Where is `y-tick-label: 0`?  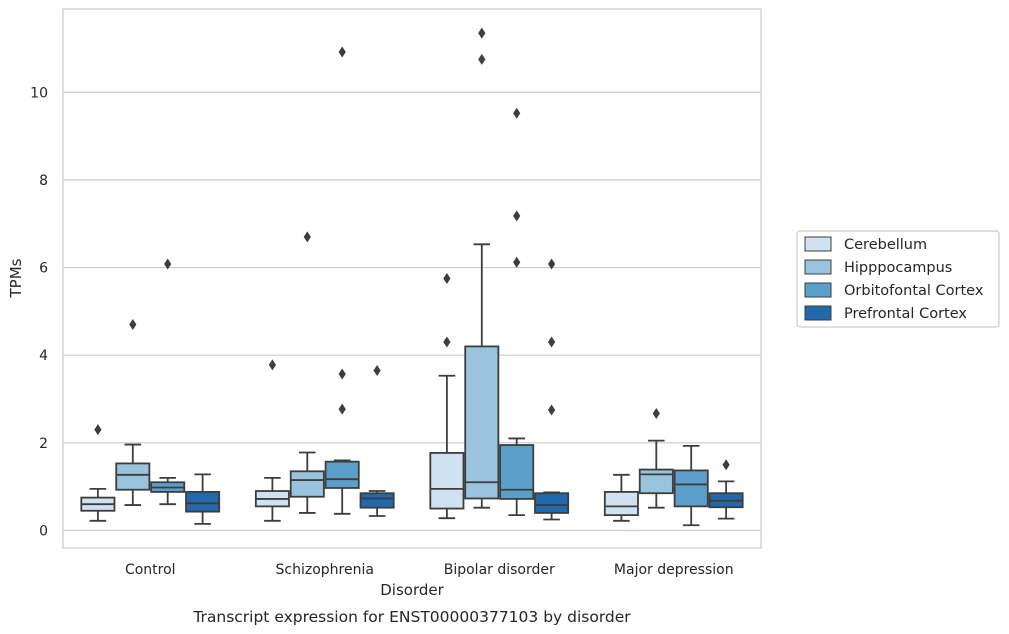 y-tick-label: 0 is located at coordinates (43, 531).